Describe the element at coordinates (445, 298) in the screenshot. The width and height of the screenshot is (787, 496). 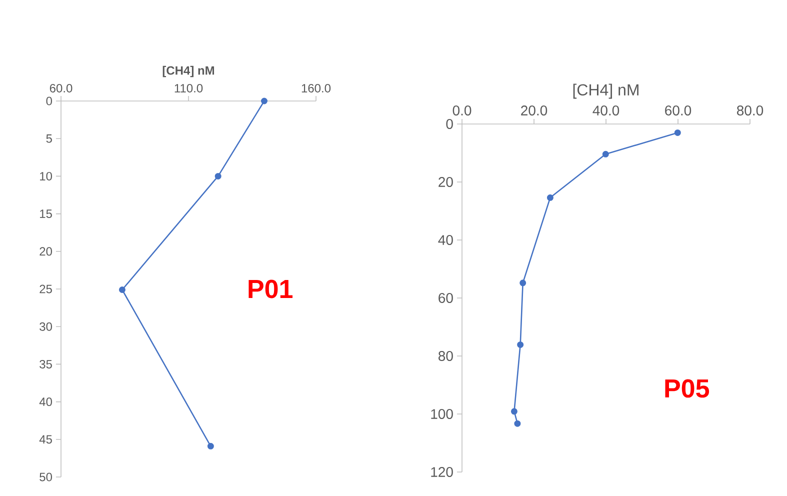
I see `y-tick-label: 60` at that location.